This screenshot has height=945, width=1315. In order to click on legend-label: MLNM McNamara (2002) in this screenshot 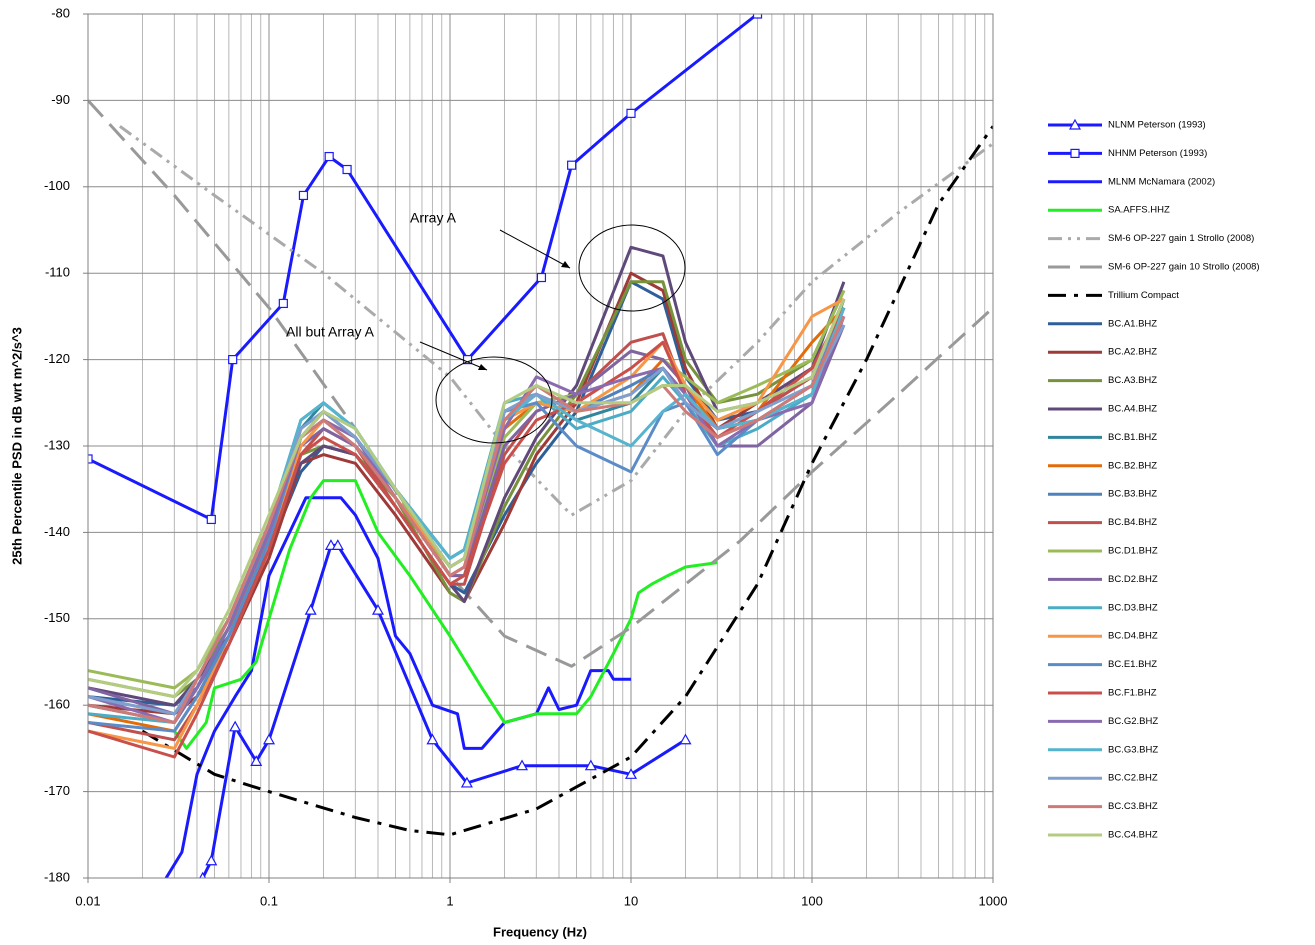, I will do `click(1161, 181)`.